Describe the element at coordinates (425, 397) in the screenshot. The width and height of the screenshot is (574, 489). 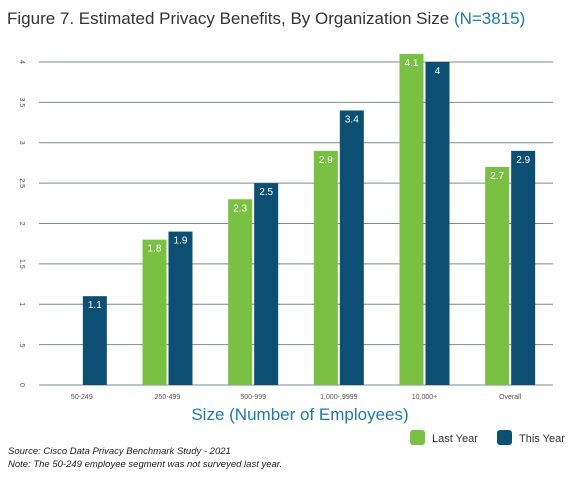
I see `x-tick-label: 10,000+` at that location.